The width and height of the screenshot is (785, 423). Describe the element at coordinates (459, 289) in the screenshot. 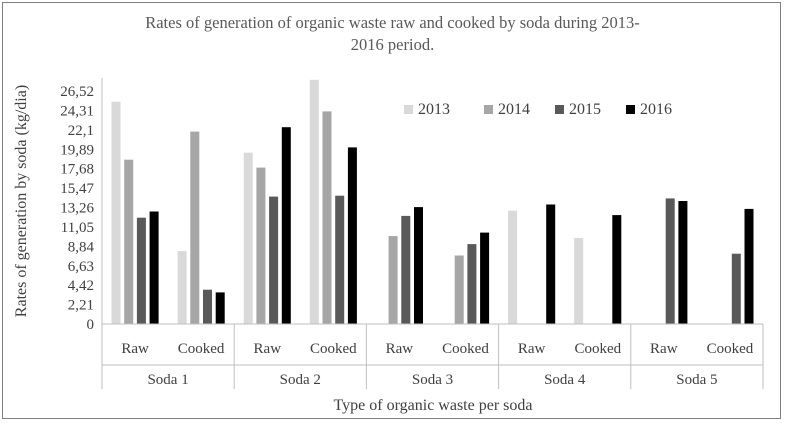

I see `bar-soda-3-cooked-2014` at that location.